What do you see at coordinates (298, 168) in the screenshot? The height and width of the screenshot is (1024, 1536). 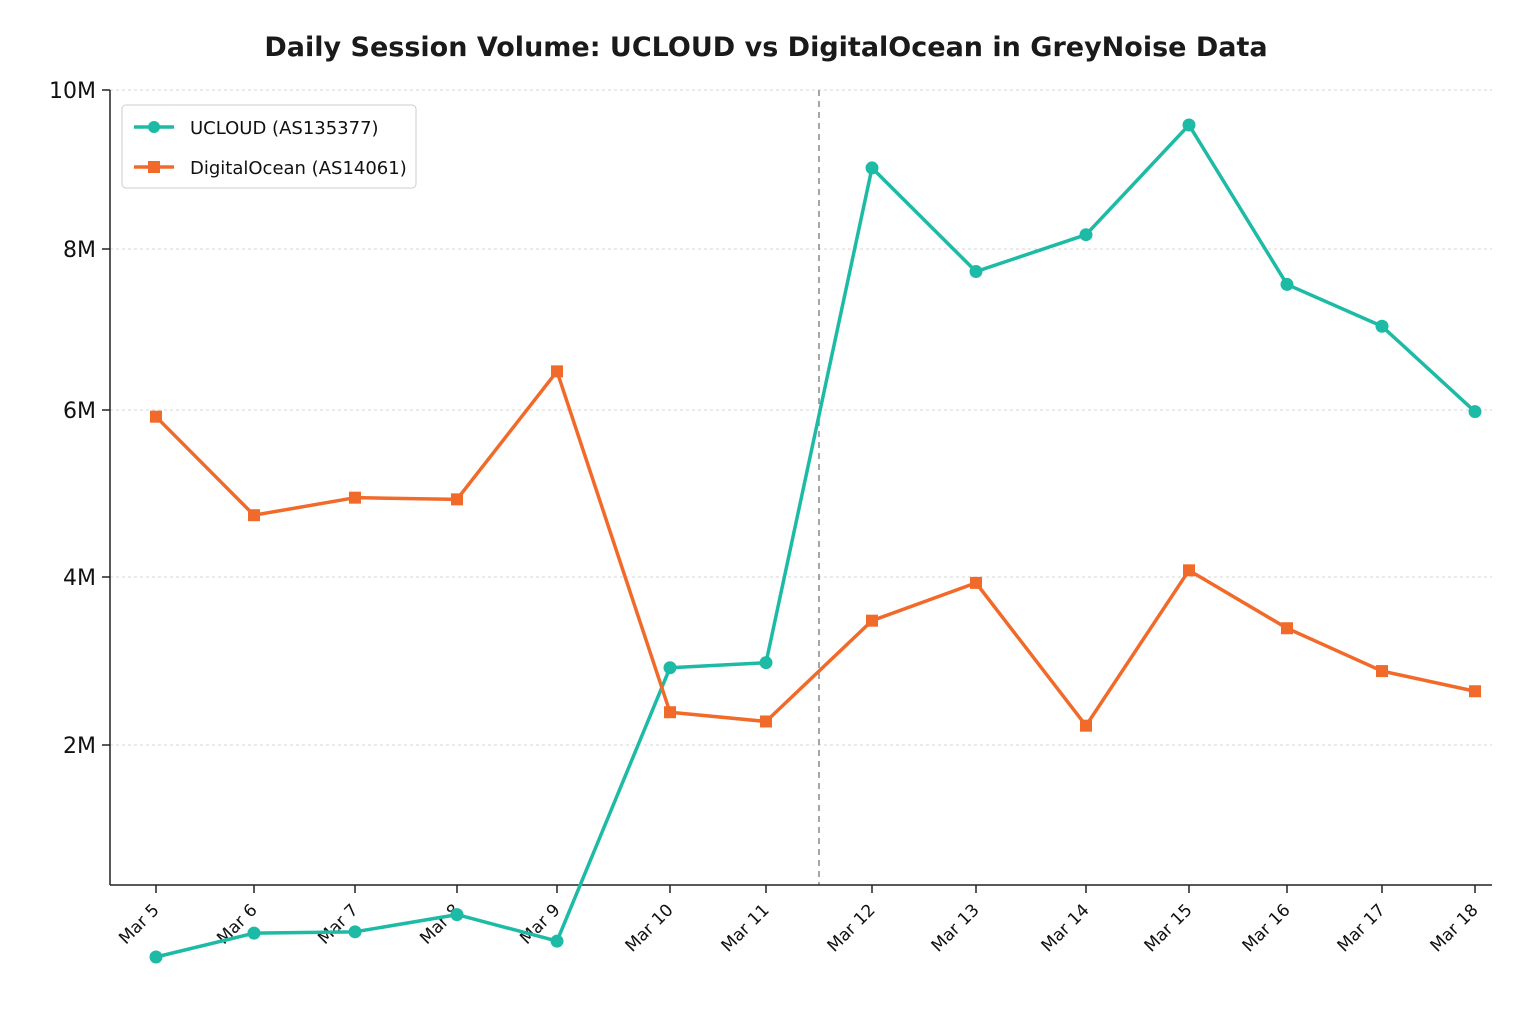 I see `legend-label: DigitalOcean (AS14061)` at bounding box center [298, 168].